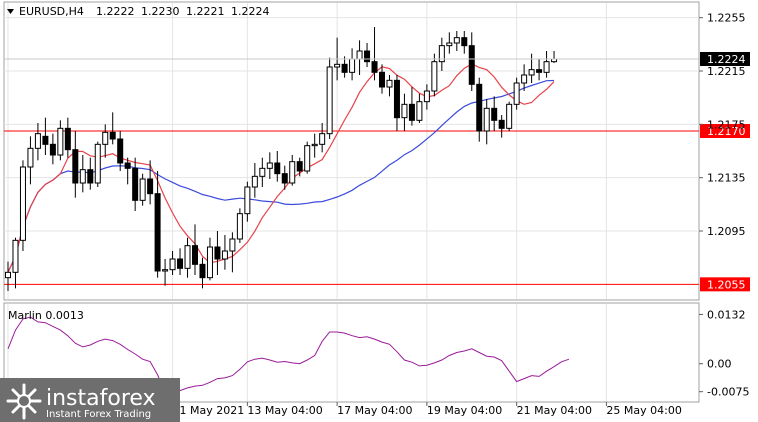 The image size is (758, 422). I want to click on level-price-label: 1.2055, so click(726, 284).